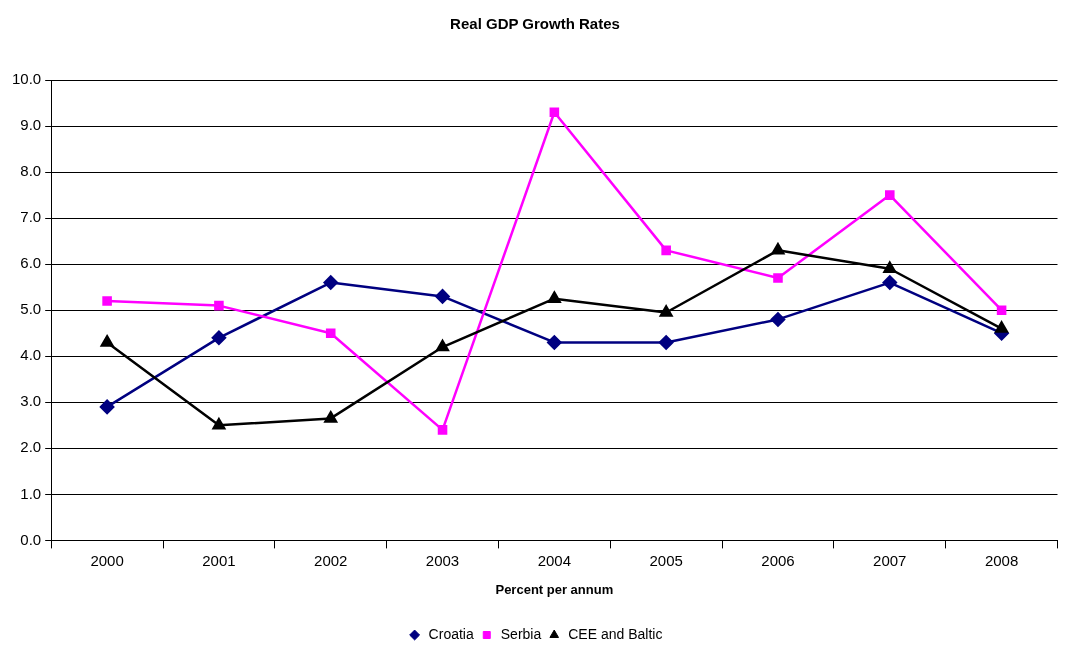 The image size is (1066, 658). Describe the element at coordinates (31, 171) in the screenshot. I see `y-tick-label: 8.0` at that location.